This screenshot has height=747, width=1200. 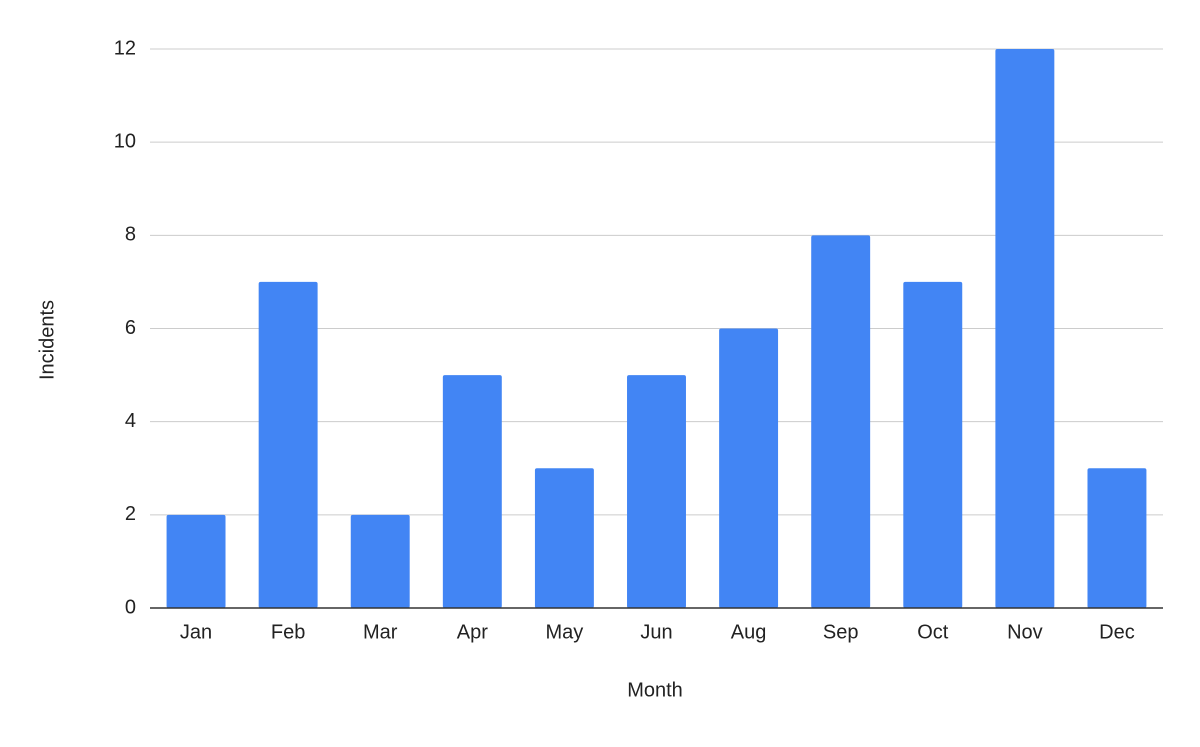 I want to click on x-tick-label: Oct, so click(x=933, y=632).